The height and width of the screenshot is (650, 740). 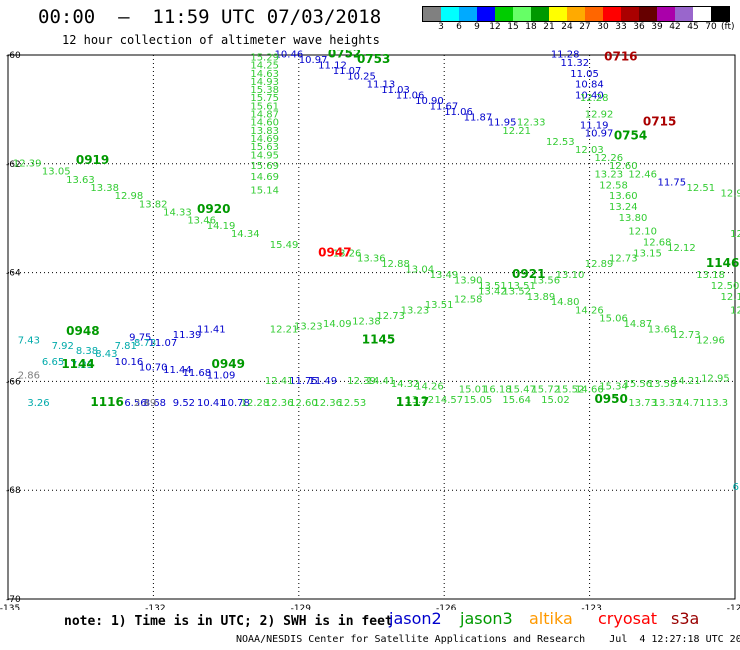 What do you see at coordinates (478, 400) in the screenshot?
I see `wave-height-value: 15.05` at bounding box center [478, 400].